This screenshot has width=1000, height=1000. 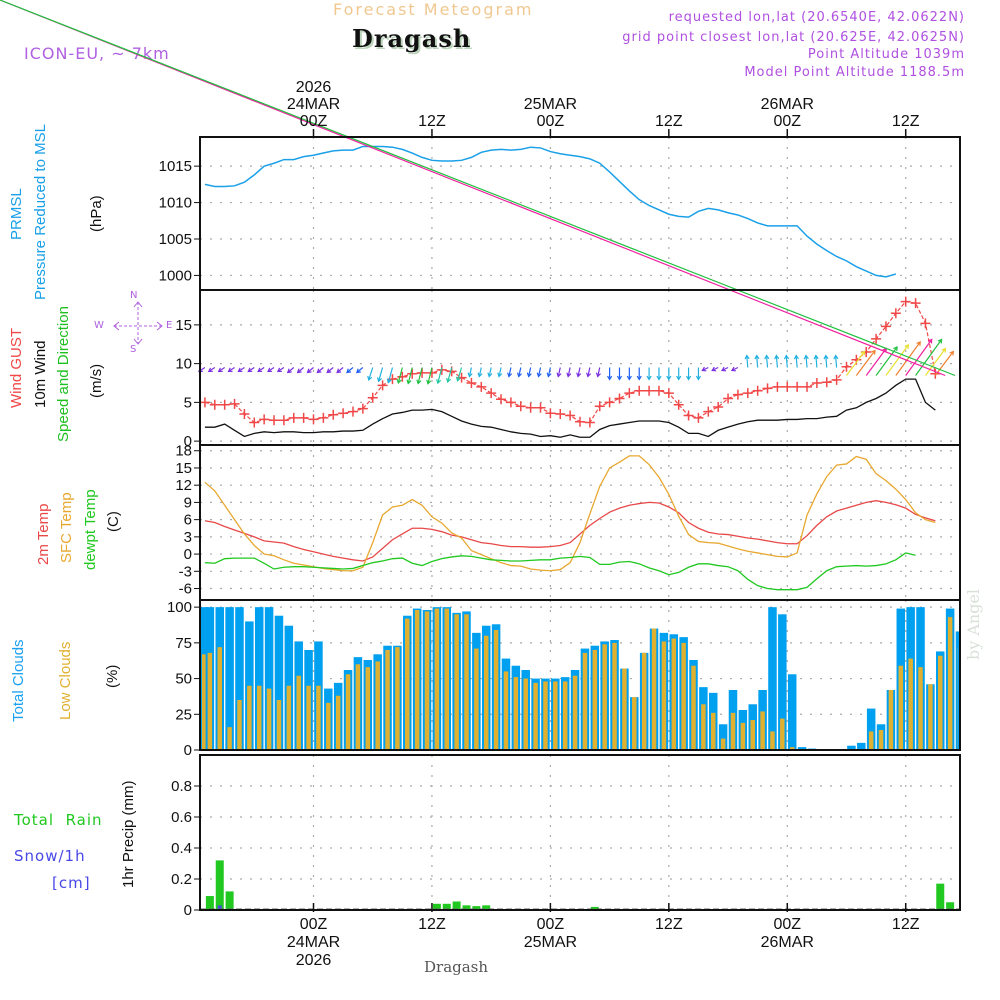 I want to click on top-time-label: 00Z, so click(x=787, y=121).